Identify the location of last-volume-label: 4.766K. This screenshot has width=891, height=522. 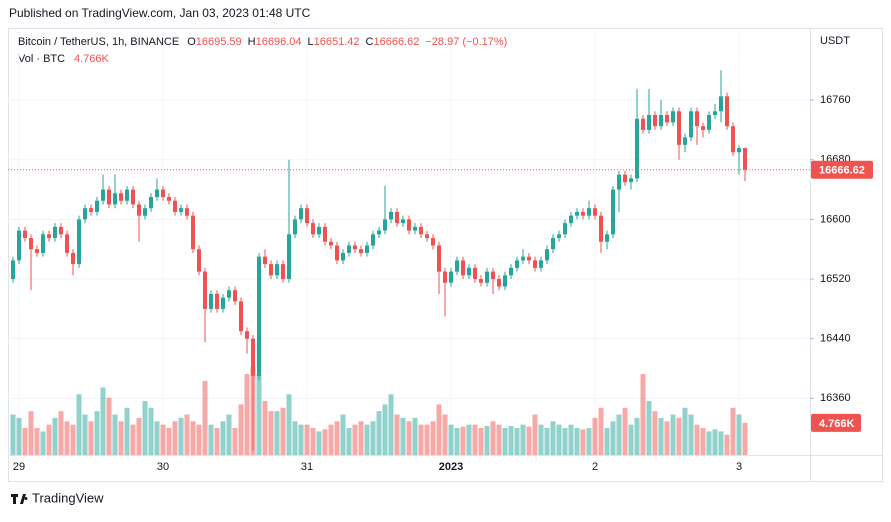
(837, 424).